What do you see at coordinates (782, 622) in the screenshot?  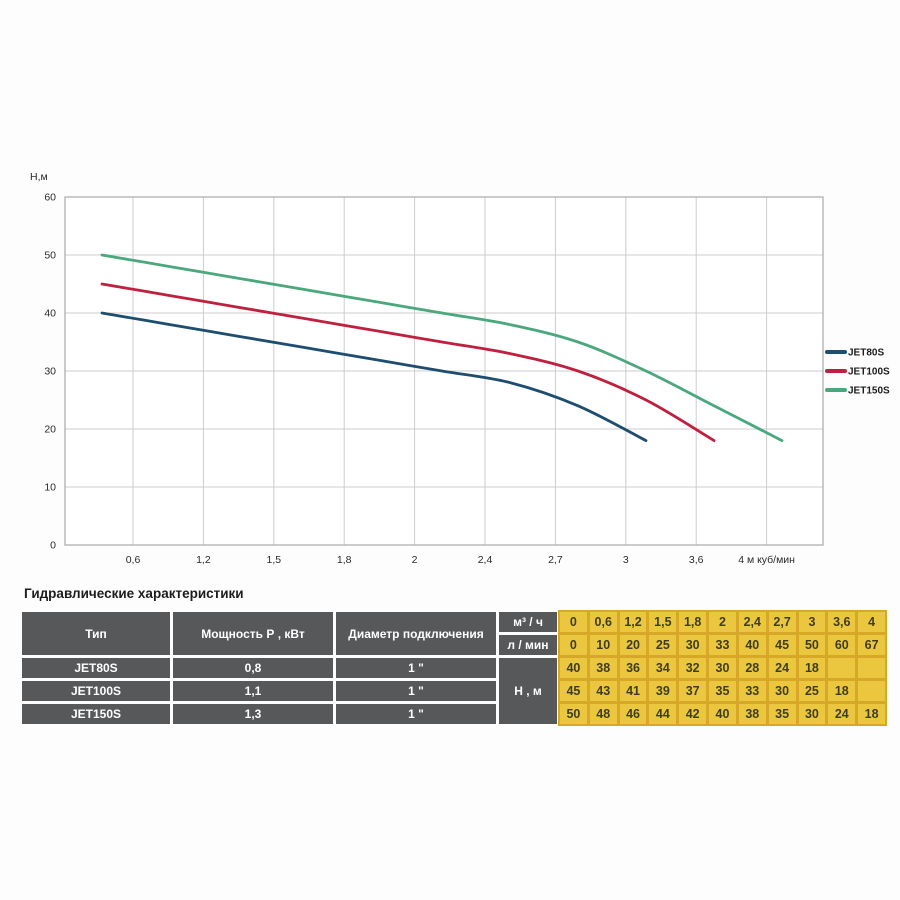 I see `flow-value-cell: 2,7` at bounding box center [782, 622].